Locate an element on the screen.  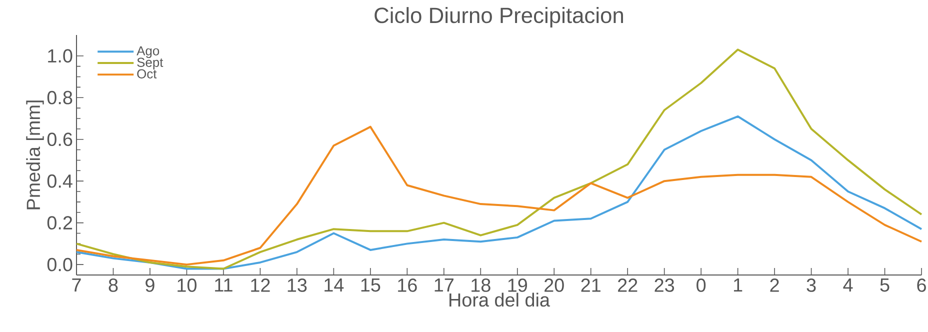
x-tick-label: 10 is located at coordinates (187, 285).